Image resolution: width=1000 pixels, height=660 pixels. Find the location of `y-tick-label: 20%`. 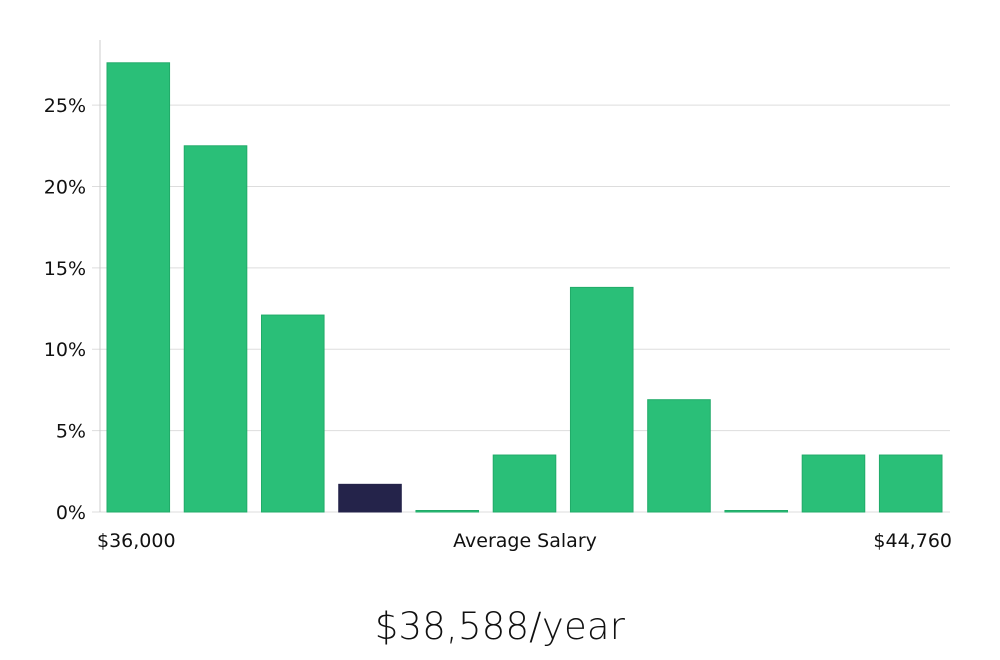

y-tick-label: 20% is located at coordinates (65, 187).